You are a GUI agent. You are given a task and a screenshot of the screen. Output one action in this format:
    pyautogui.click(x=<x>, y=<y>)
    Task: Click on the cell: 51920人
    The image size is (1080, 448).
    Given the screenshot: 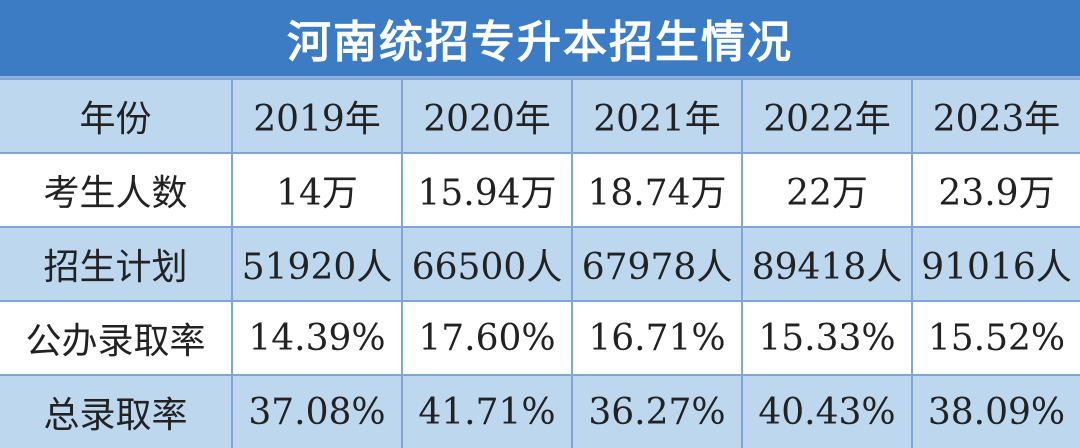 What is the action you would take?
    pyautogui.click(x=317, y=264)
    